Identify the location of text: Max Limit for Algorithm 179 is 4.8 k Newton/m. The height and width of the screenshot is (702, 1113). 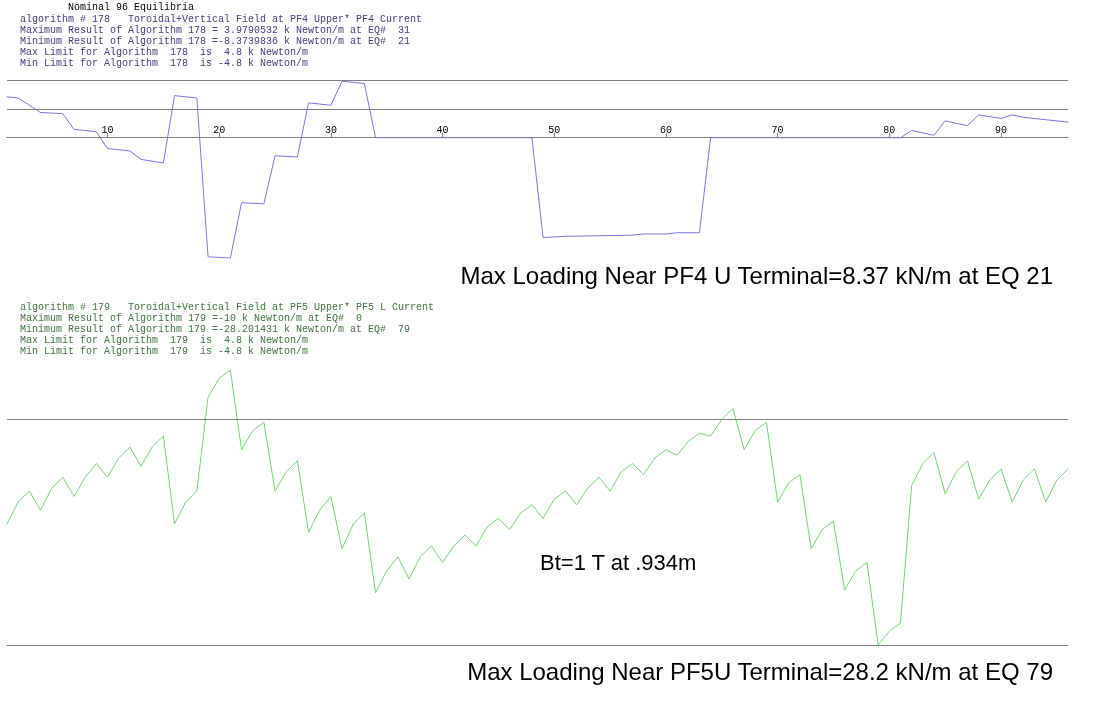
(164, 340).